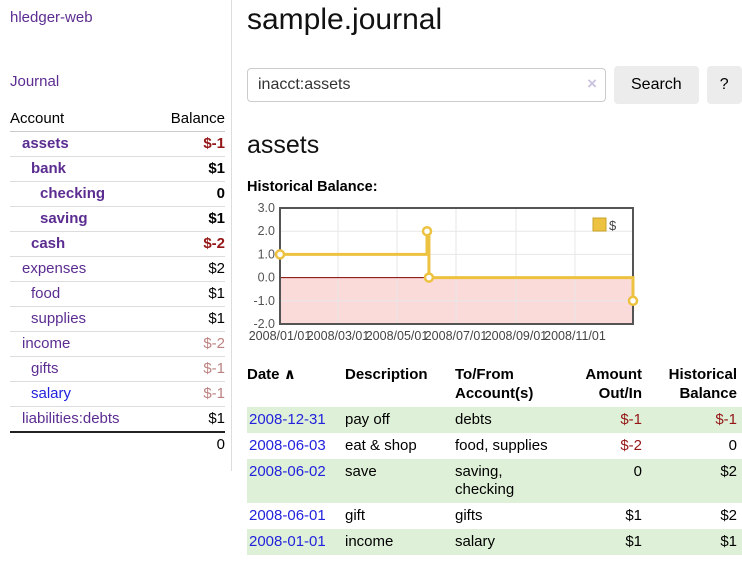 This screenshot has width=742, height=582. I want to click on page-title: sample.journal, so click(345, 19).